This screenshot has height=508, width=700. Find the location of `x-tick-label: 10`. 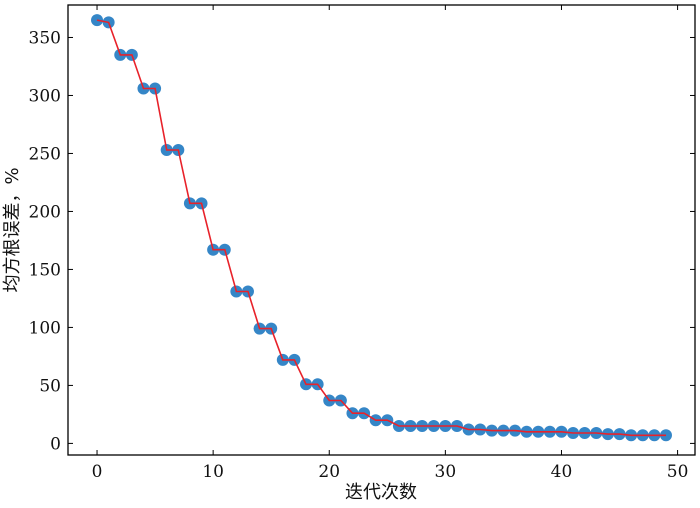

x-tick-label: 10 is located at coordinates (213, 472).